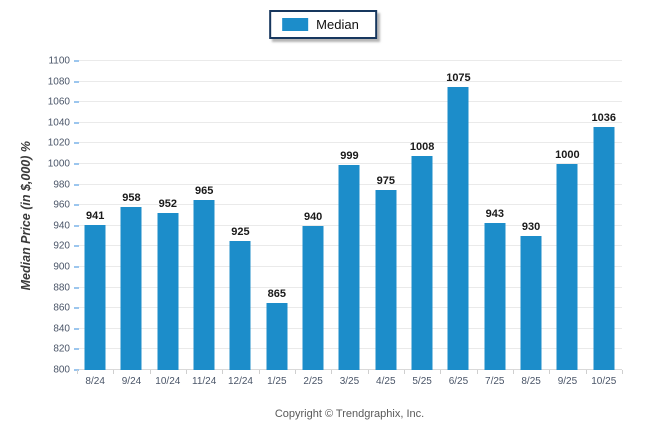  I want to click on bar-value-label: 941, so click(95, 215).